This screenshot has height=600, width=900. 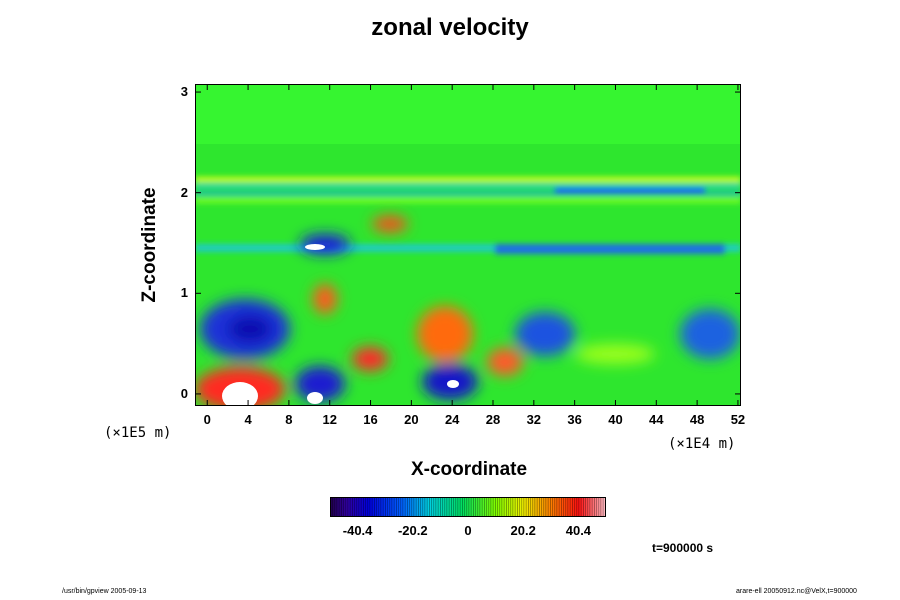 What do you see at coordinates (469, 469) in the screenshot?
I see `x-axis-label: X-coordinate` at bounding box center [469, 469].